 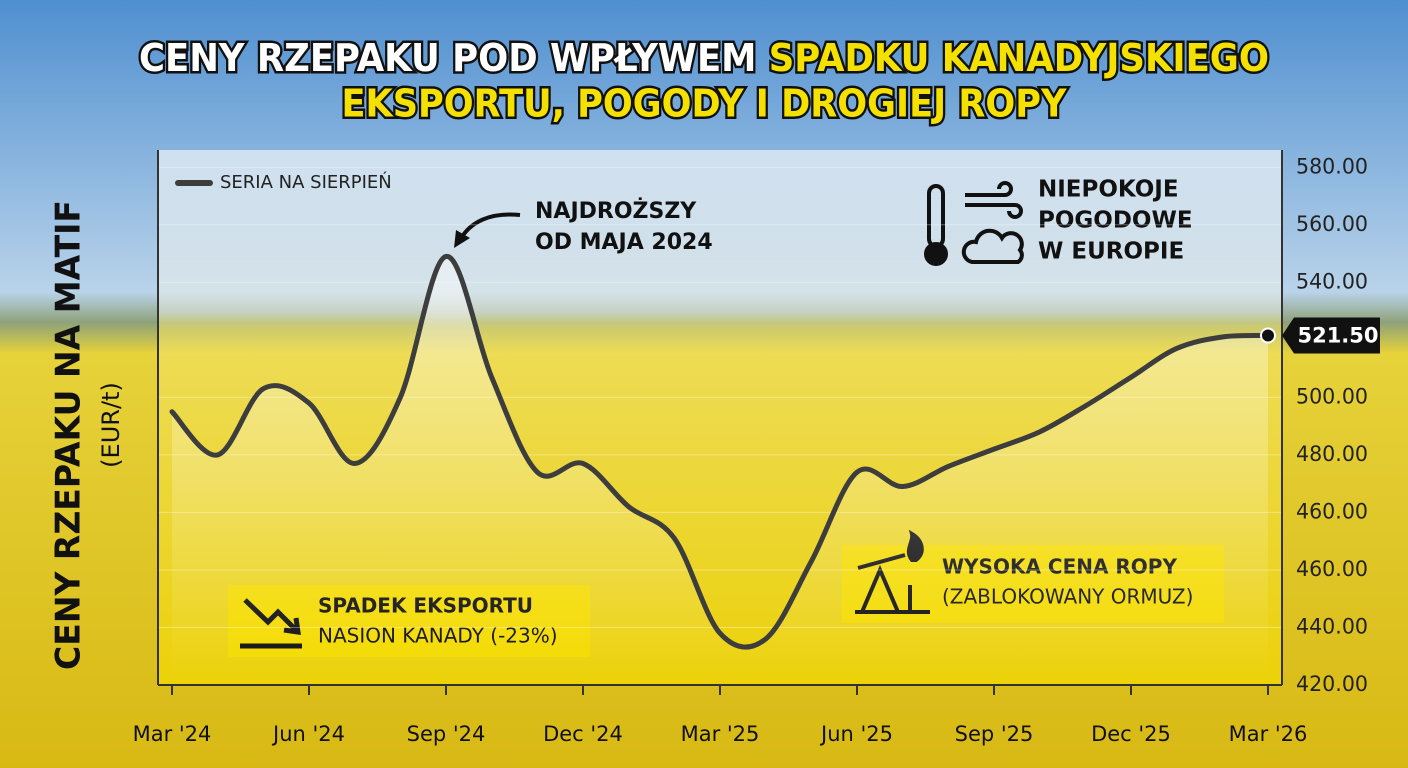 I want to click on y-tick-label: 440.00, so click(x=1332, y=626).